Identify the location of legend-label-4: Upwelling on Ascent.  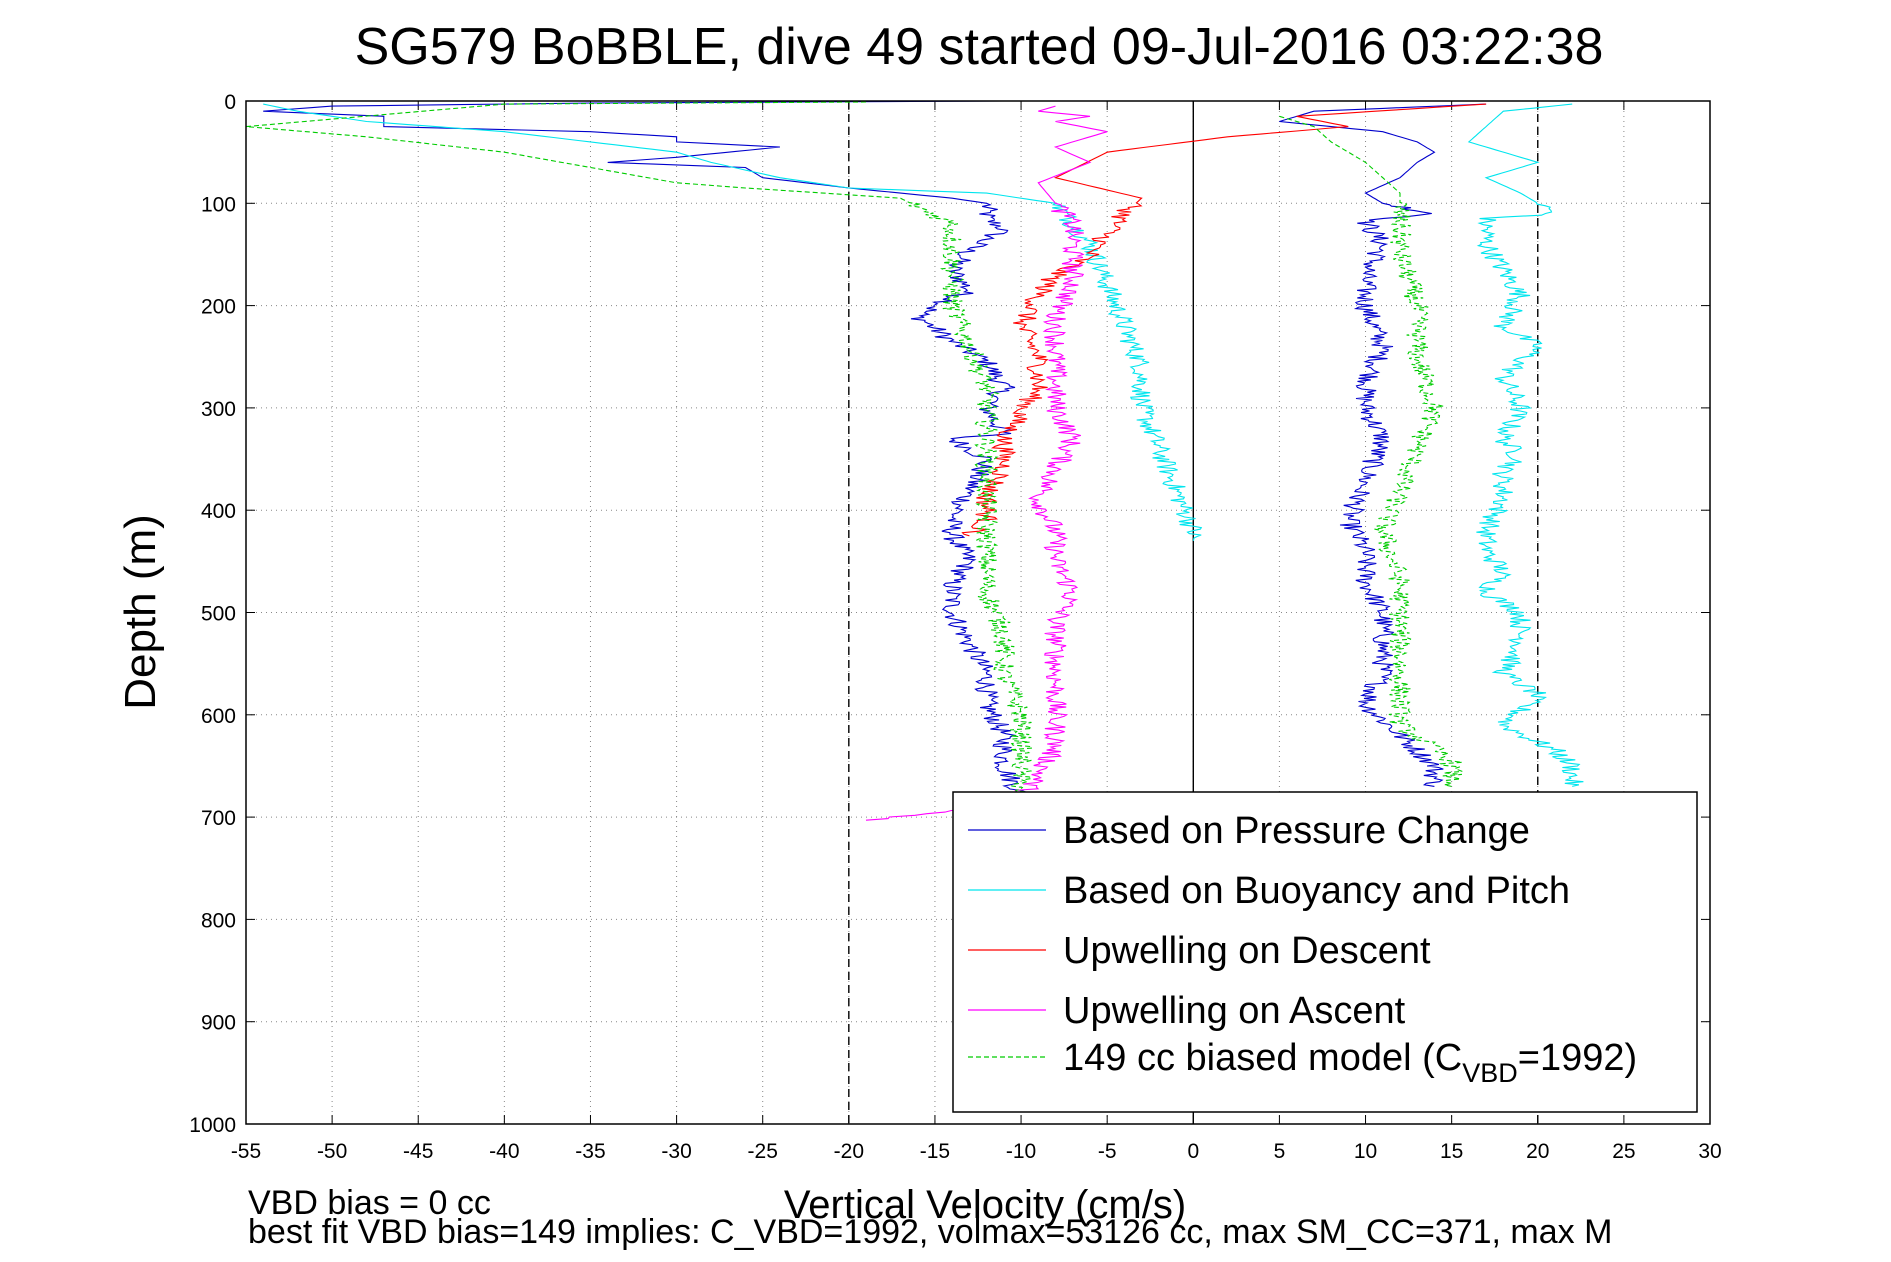
(1234, 1011).